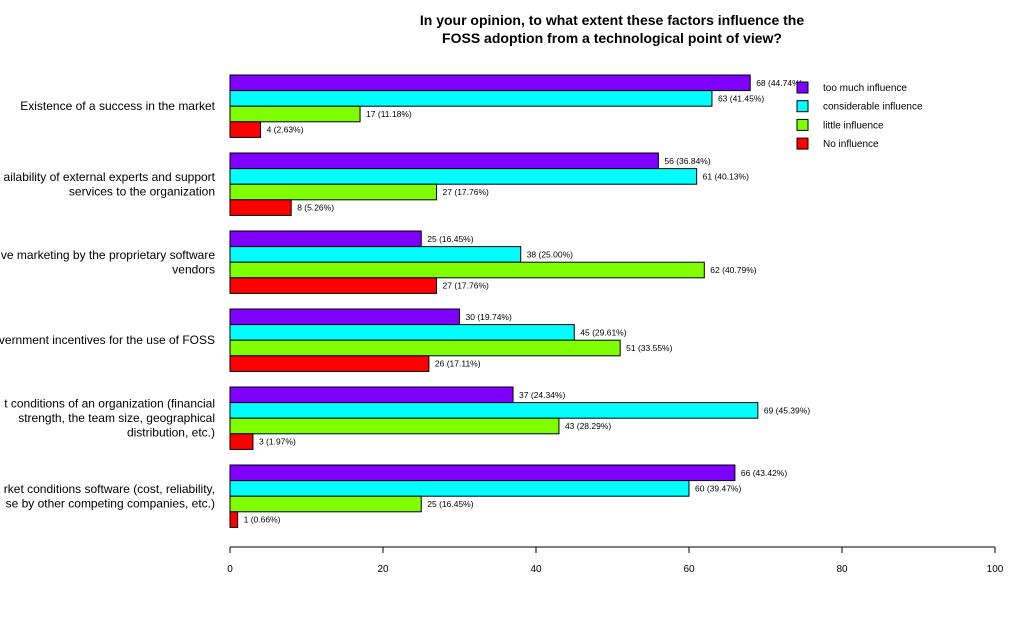 This screenshot has width=1024, height=618. Describe the element at coordinates (285, 130) in the screenshot. I see `bar-value-label: 4 (2.63%)` at that location.